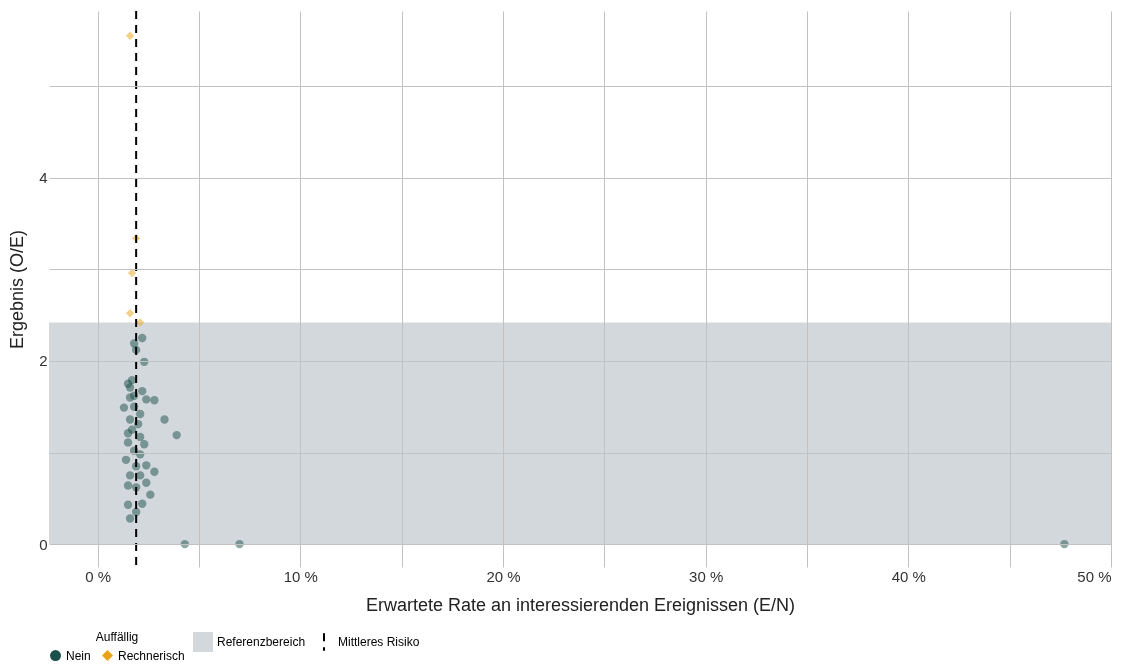 The image size is (1131, 672). I want to click on legend-label: Rechnerisch, so click(151, 655).